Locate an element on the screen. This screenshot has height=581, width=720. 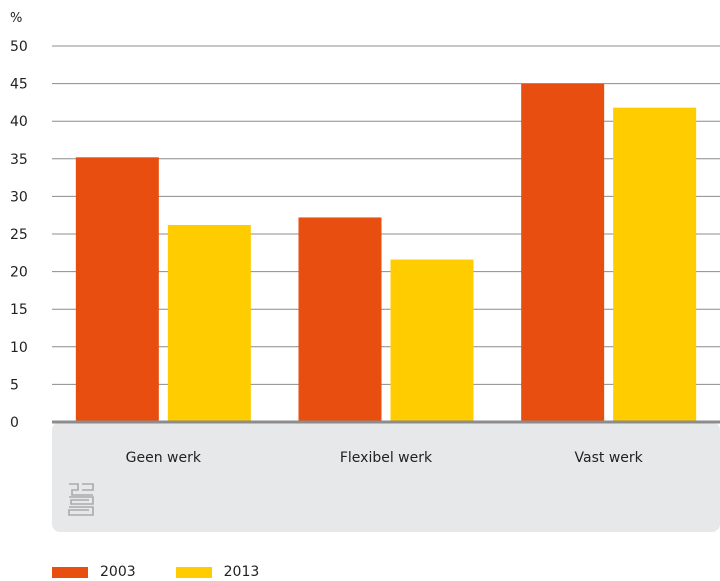
y-tick-label: 30 is located at coordinates (19, 197).